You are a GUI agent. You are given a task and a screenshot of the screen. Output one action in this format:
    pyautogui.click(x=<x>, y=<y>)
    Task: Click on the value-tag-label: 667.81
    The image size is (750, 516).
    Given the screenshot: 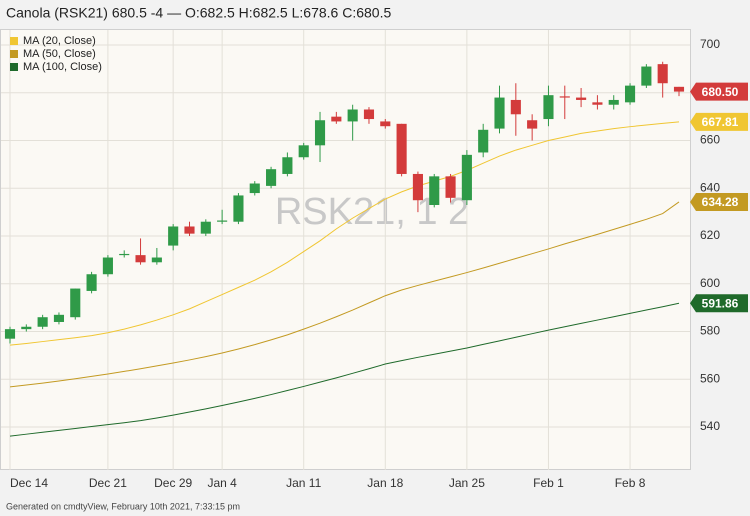 What is the action you would take?
    pyautogui.click(x=720, y=122)
    